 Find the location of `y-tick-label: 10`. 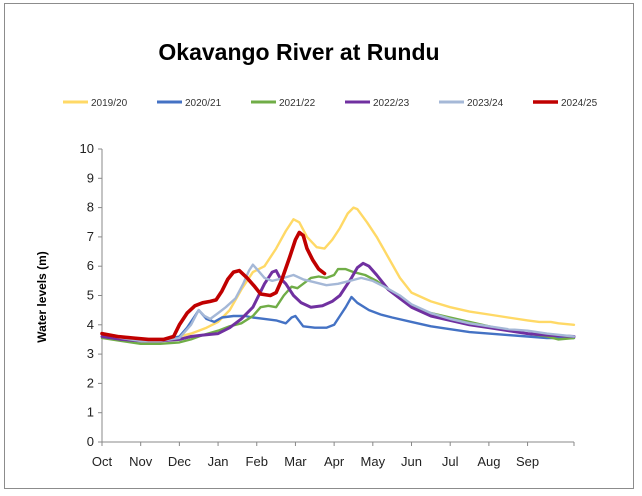

y-tick-label: 10 is located at coordinates (87, 148).